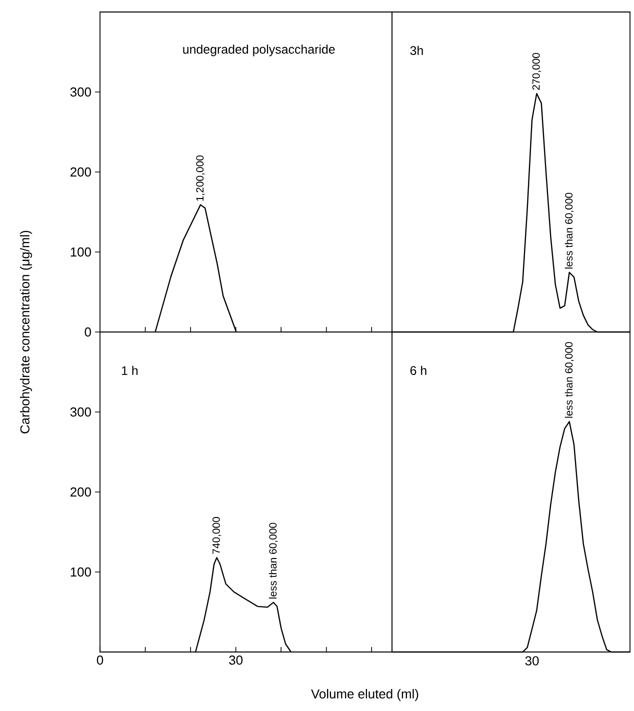 The height and width of the screenshot is (711, 634). Describe the element at coordinates (259, 50) in the screenshot. I see `text: undegraded polysaccharide` at that location.